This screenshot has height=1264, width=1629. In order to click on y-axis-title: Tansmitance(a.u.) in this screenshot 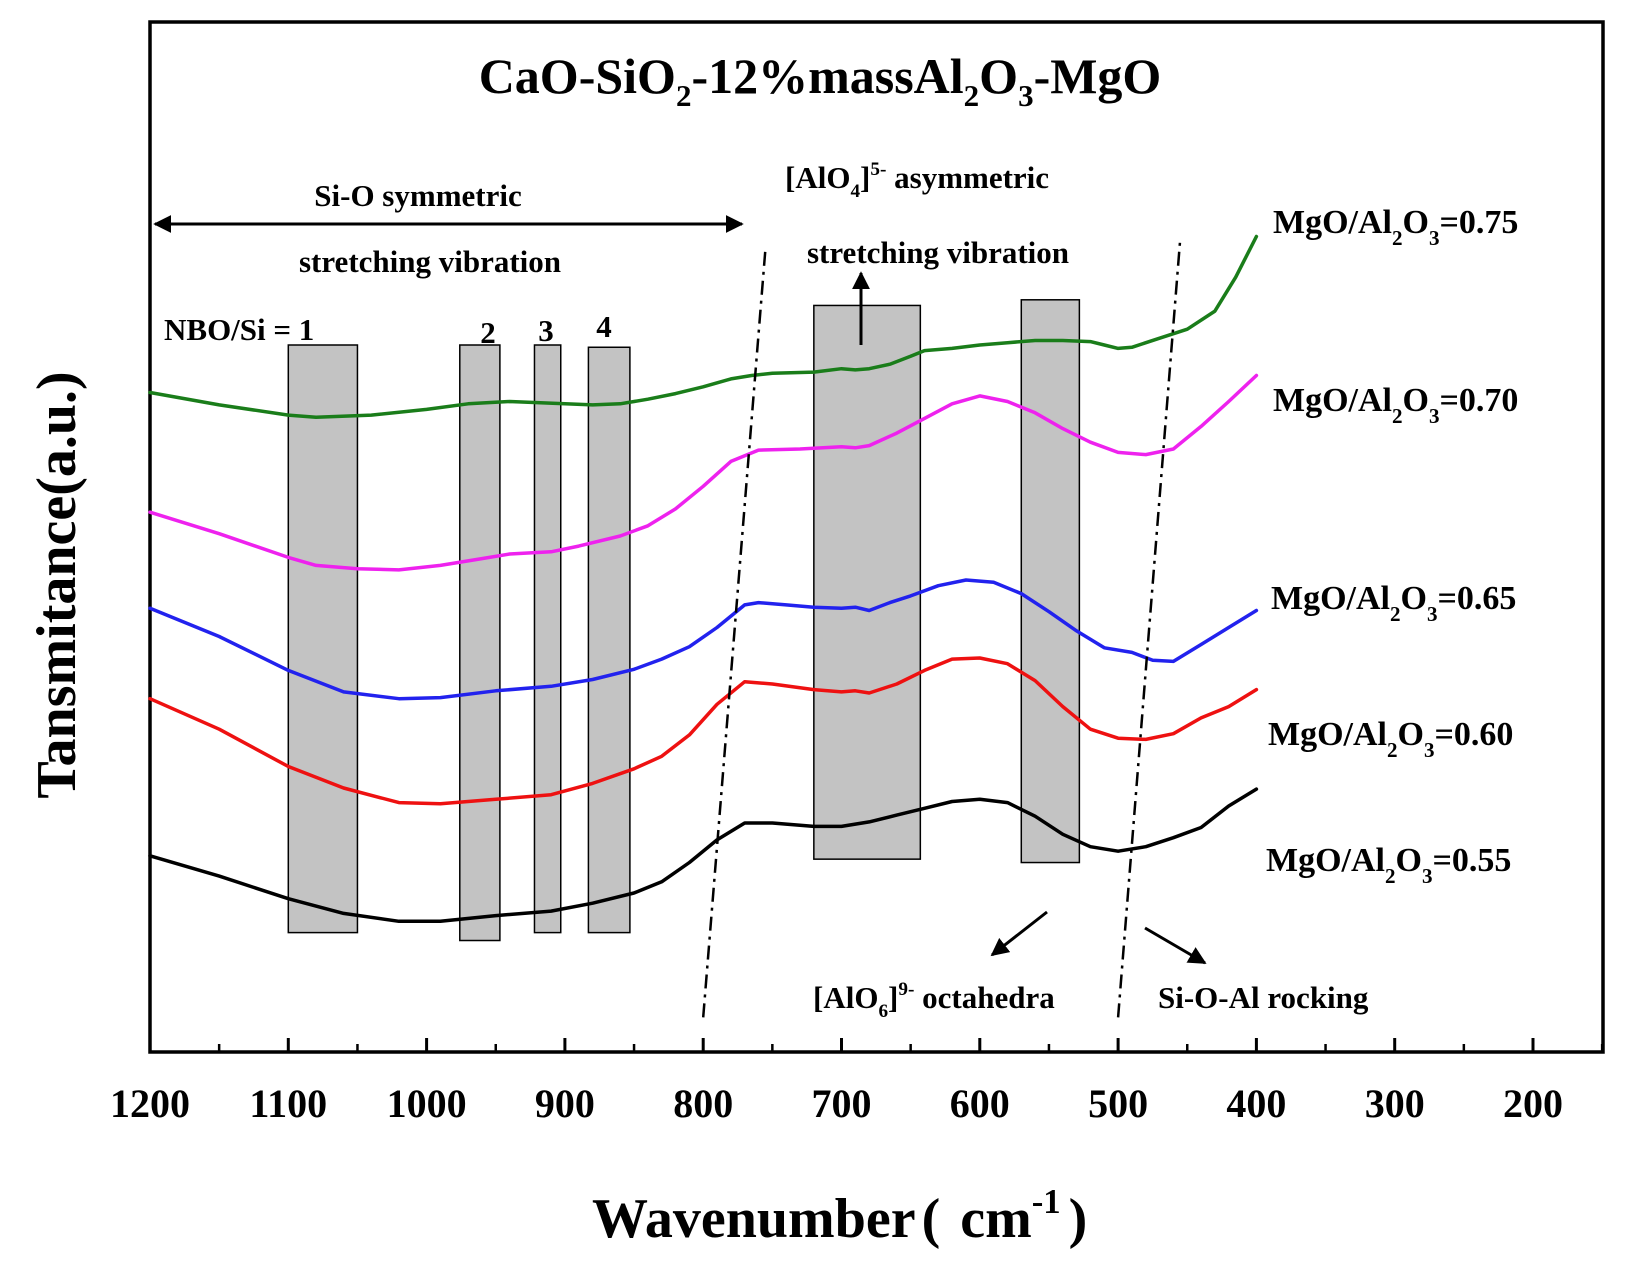, I will do `click(57, 584)`.